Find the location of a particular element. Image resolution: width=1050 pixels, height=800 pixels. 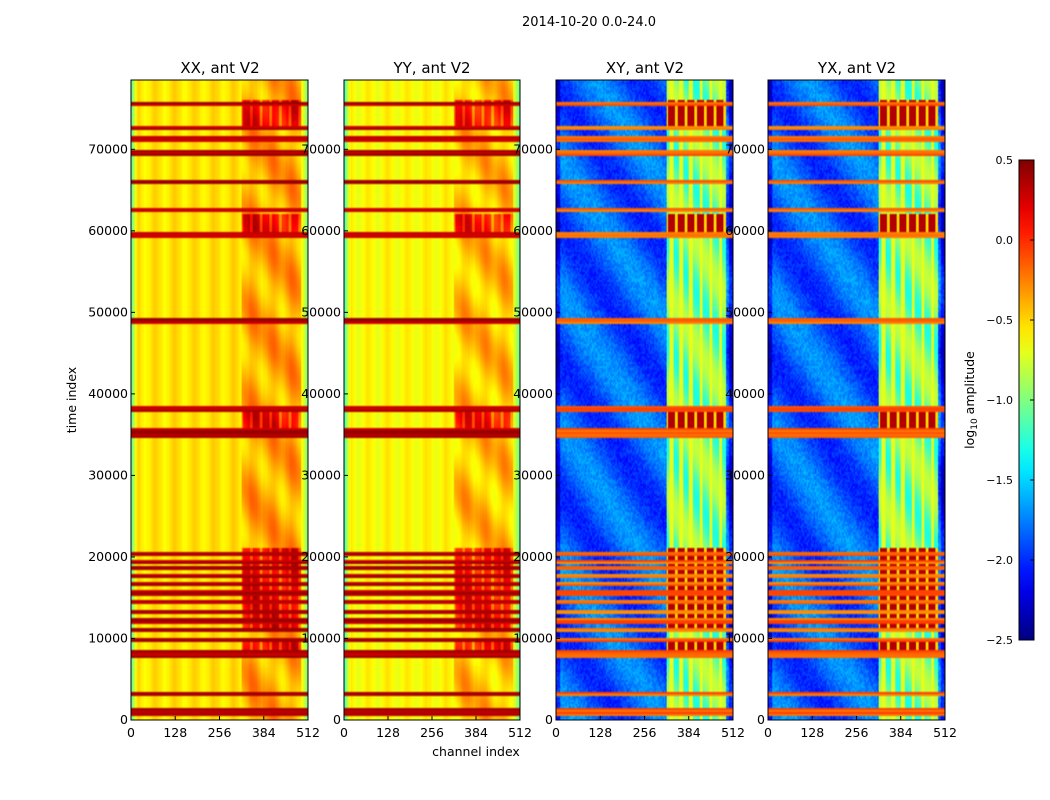

colorbar-tick-label: −1.5 is located at coordinates (999, 480).